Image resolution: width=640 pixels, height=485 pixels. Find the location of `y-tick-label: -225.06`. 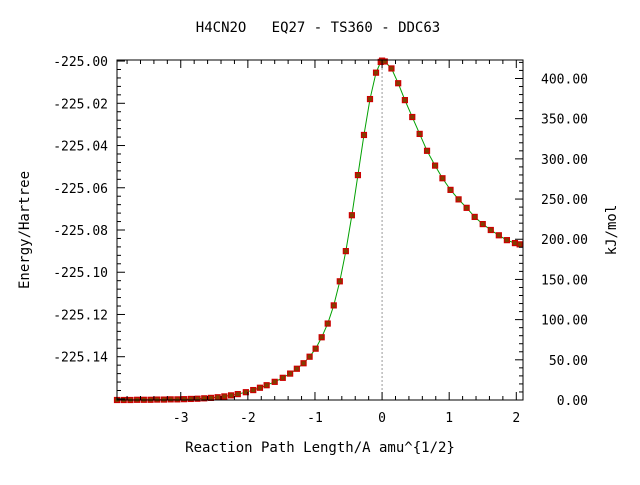

y-tick-label: -225.06 is located at coordinates (80, 189).